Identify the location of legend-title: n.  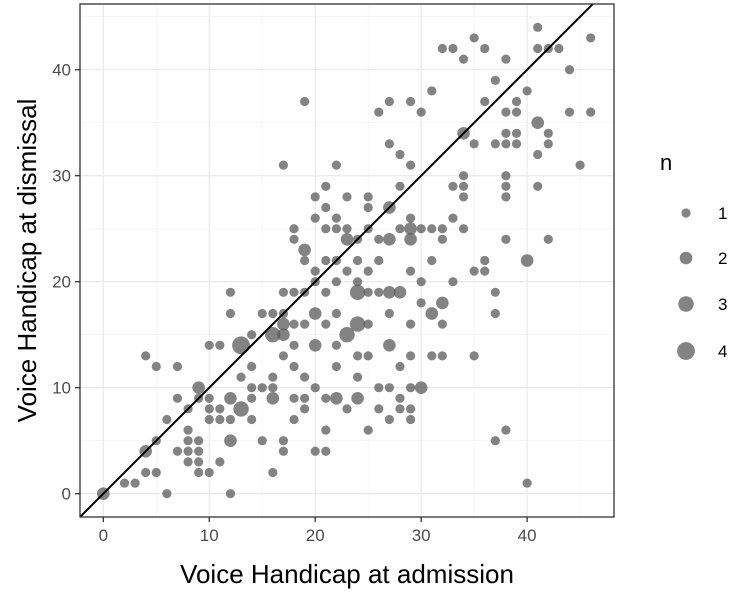
(666, 162).